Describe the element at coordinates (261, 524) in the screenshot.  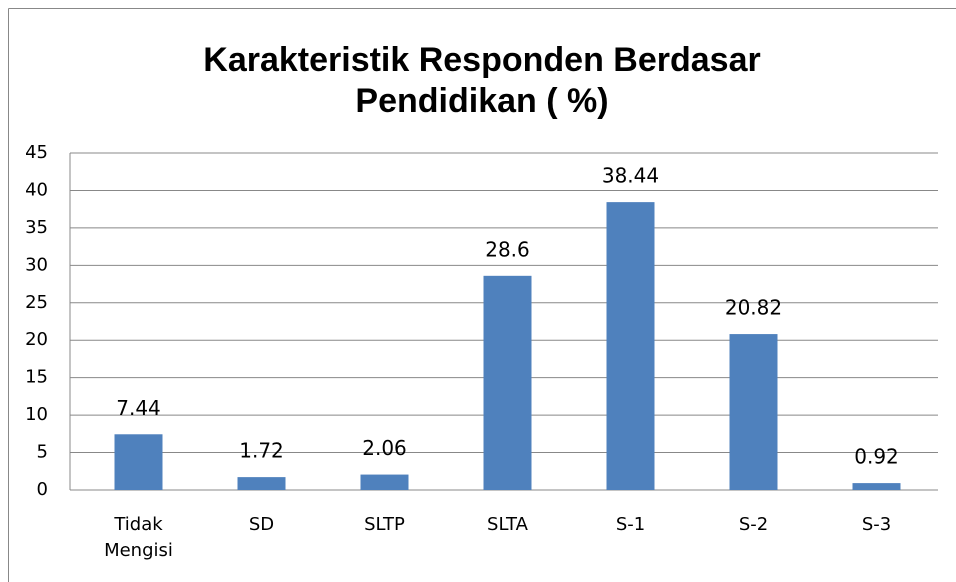
I see `x-tick-label: SD` at that location.